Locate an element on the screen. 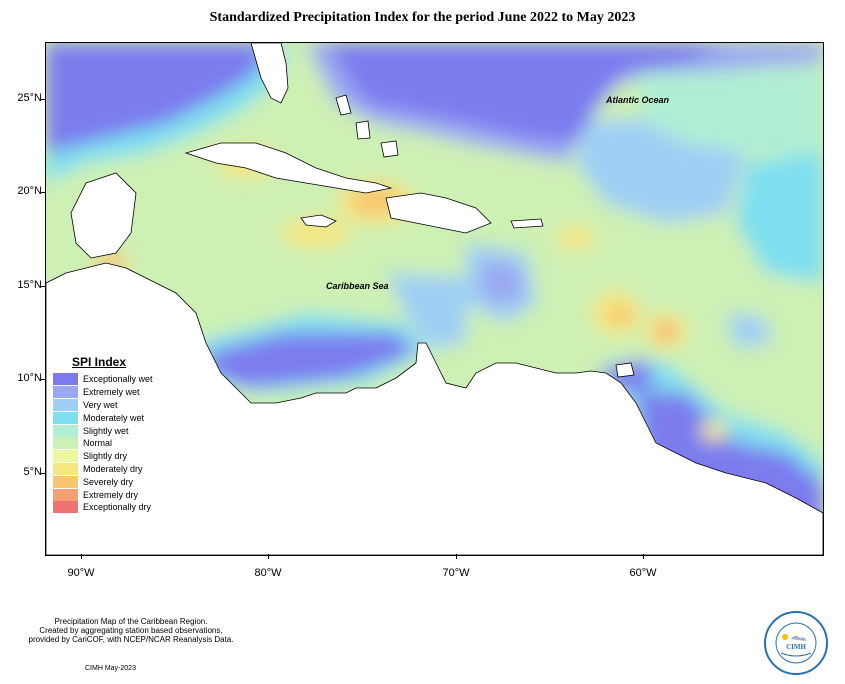 The height and width of the screenshot is (684, 845). legend-label: Normal is located at coordinates (98, 443).